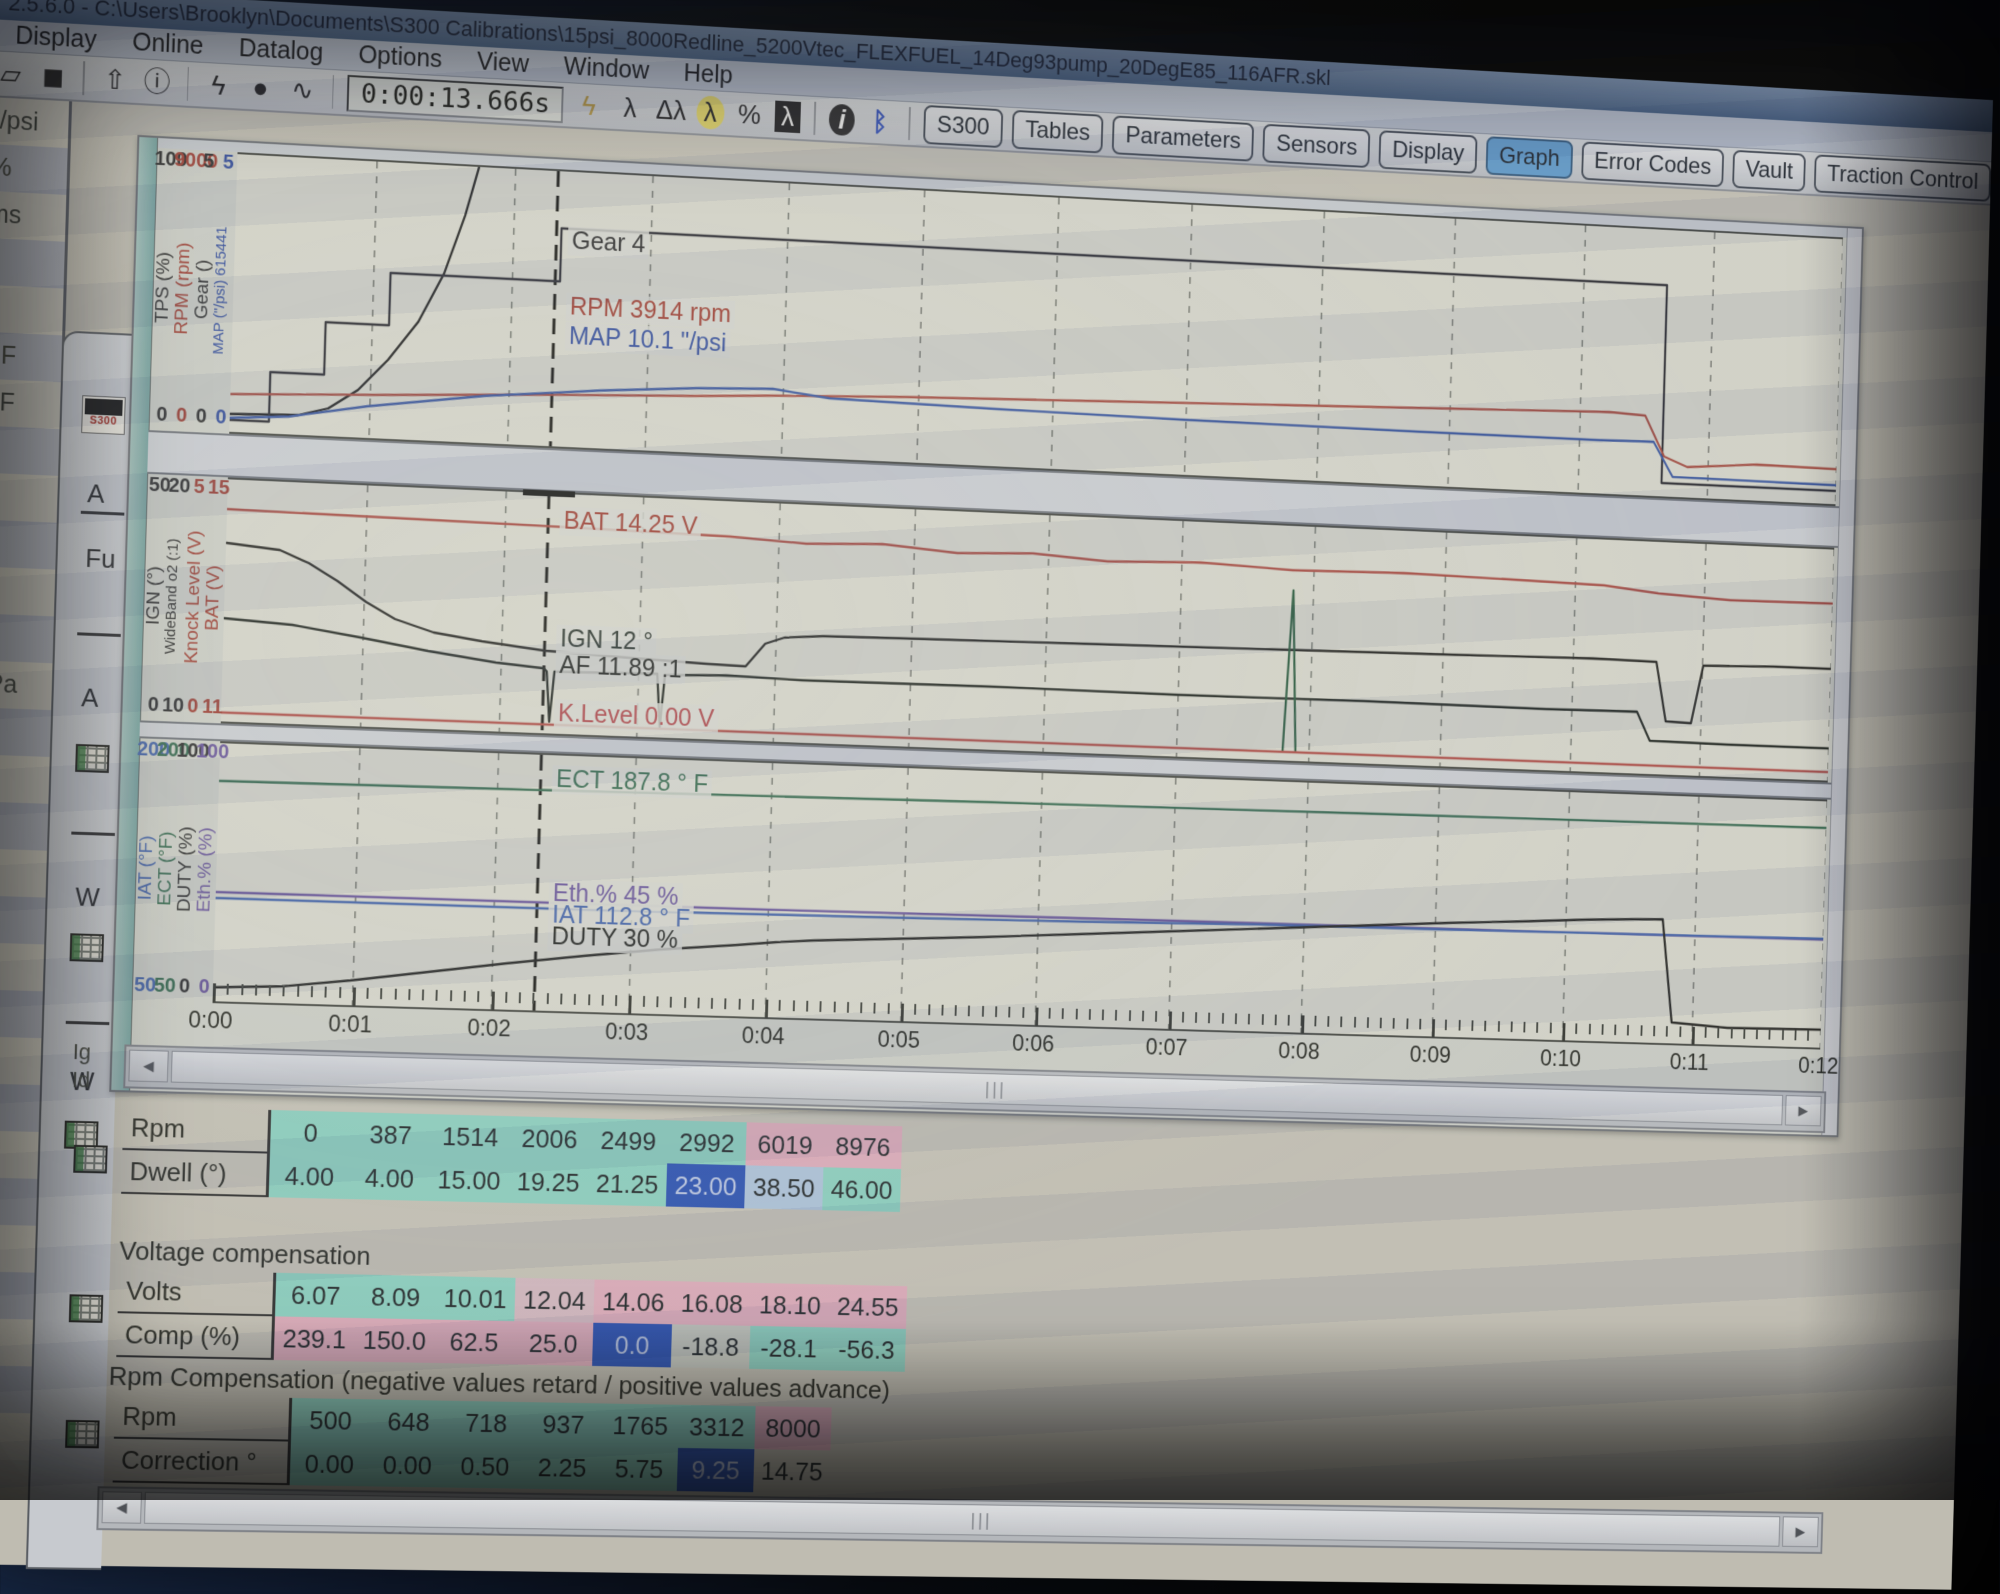 The height and width of the screenshot is (1594, 2000). Describe the element at coordinates (712, 1303) in the screenshot. I see `table-cell: 16.08` at that location.